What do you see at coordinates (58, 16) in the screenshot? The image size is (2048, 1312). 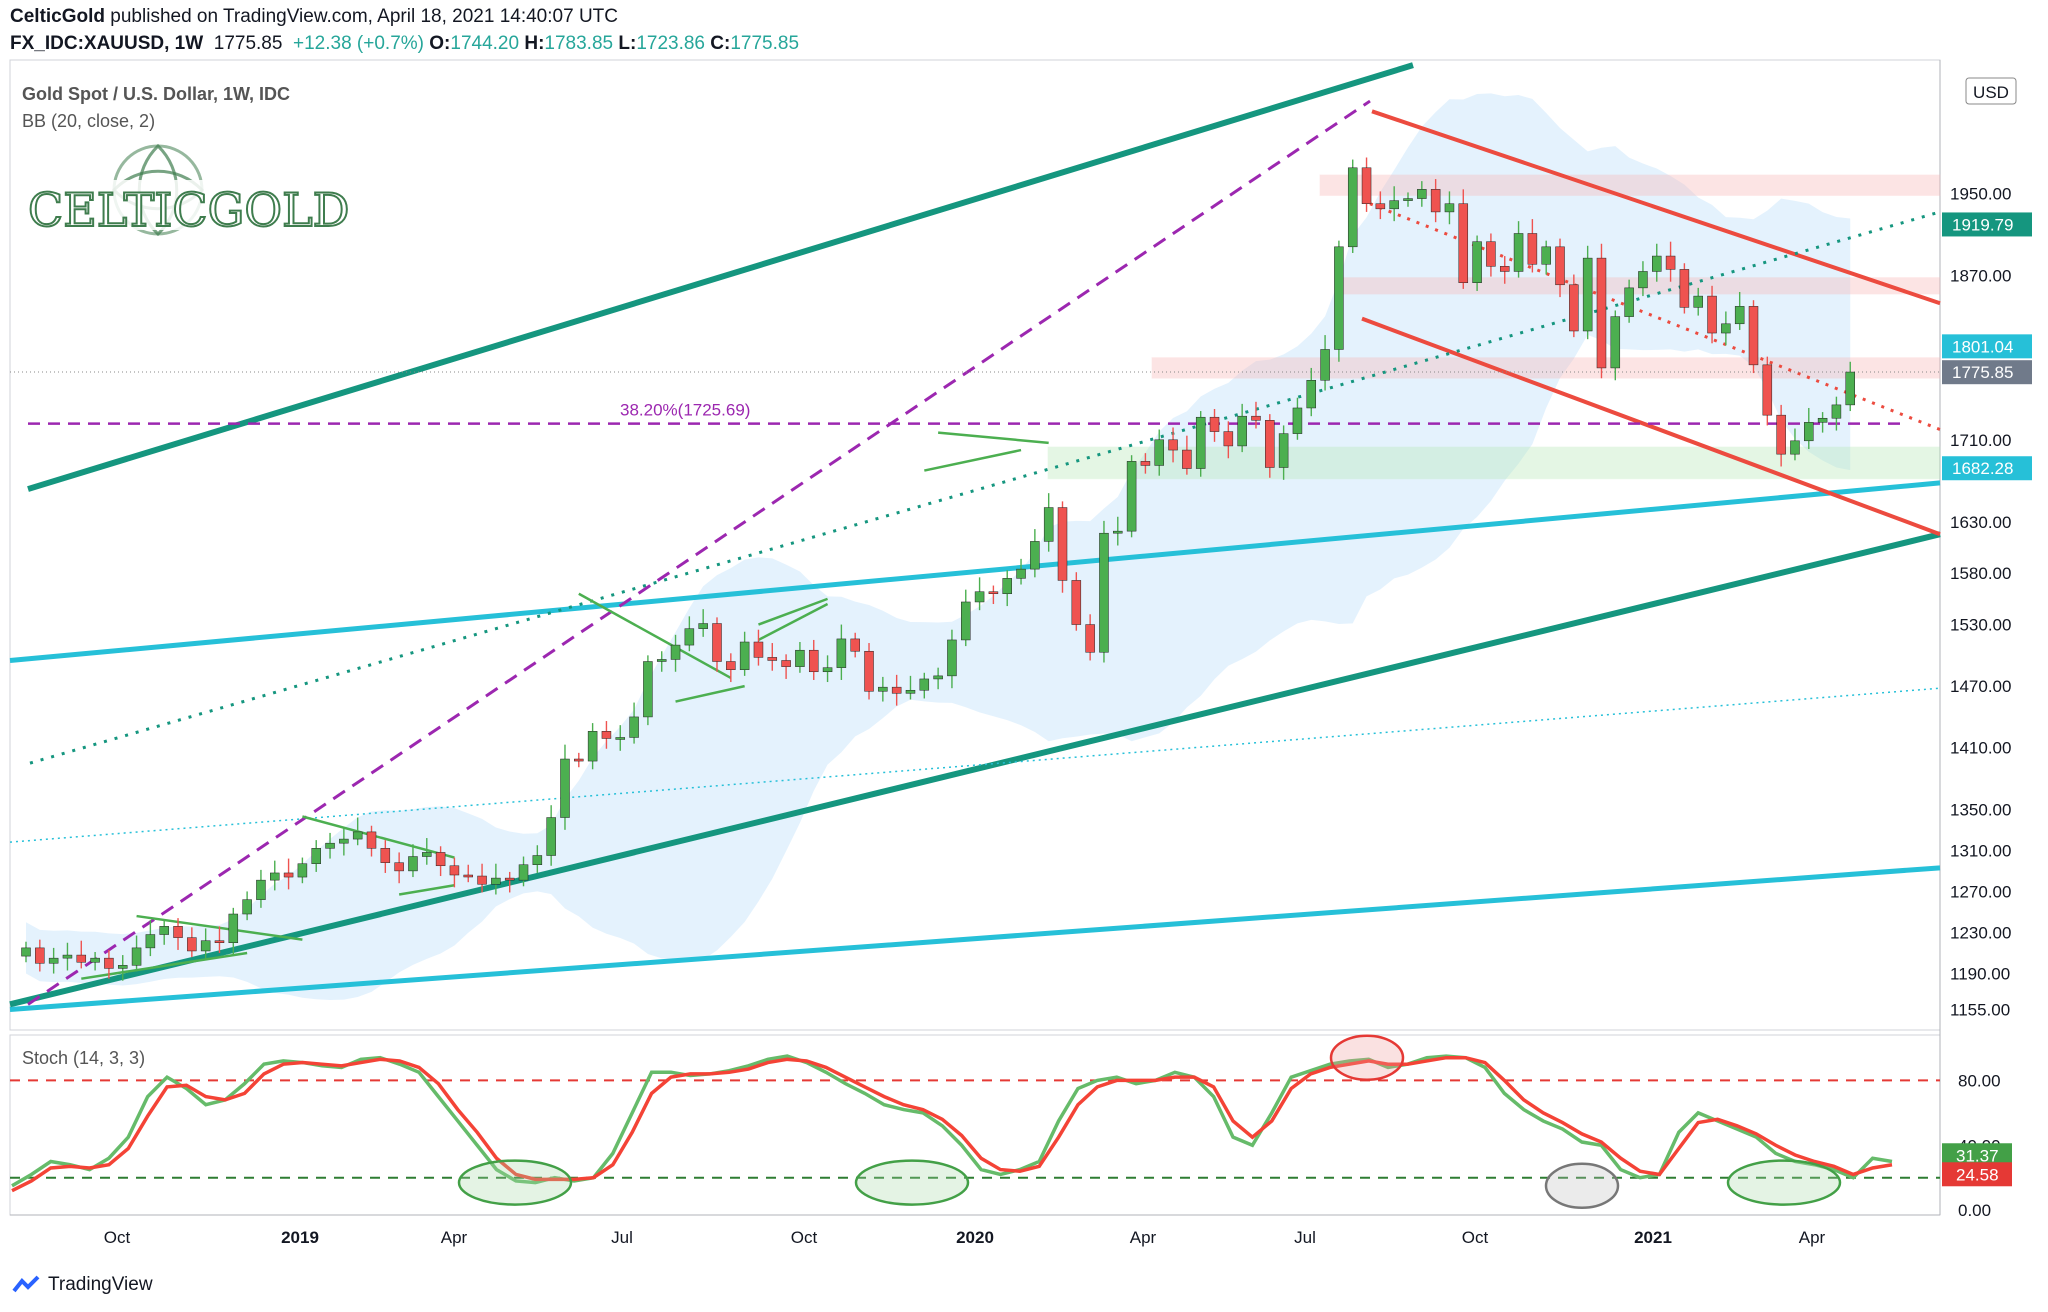 I see `publisher-name: CelticGold` at bounding box center [58, 16].